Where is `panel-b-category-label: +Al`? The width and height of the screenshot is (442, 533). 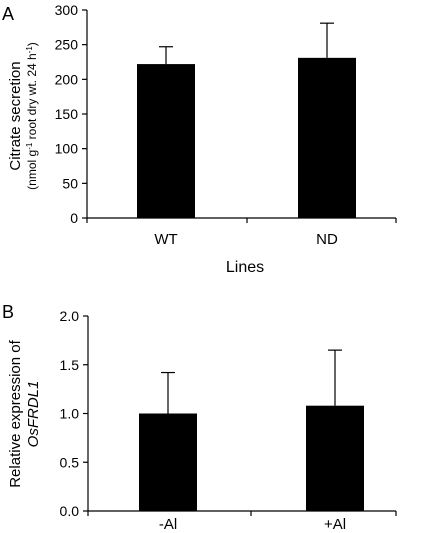
panel-b-category-label: +Al is located at coordinates (335, 524).